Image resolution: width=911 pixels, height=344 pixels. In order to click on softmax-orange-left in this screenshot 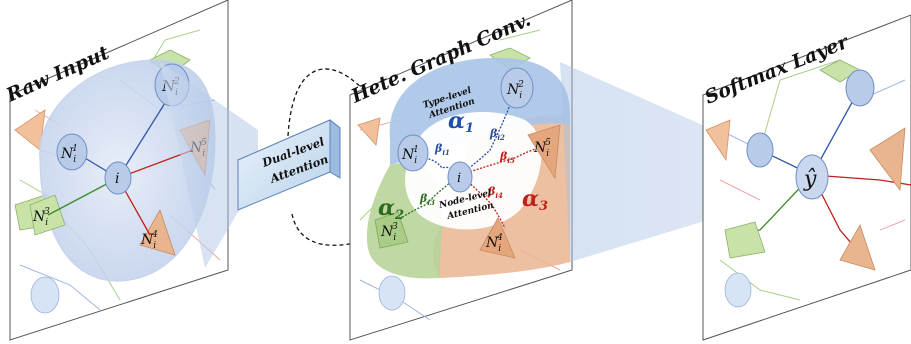, I will do `click(718, 140)`.